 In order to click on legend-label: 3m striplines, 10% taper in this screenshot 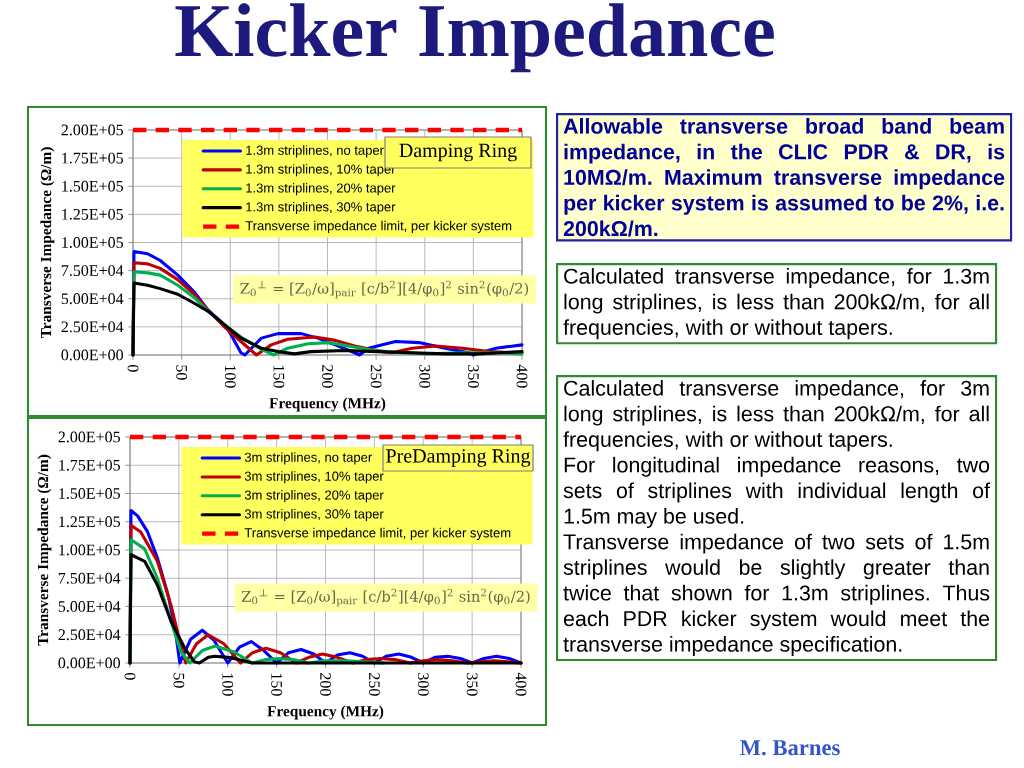, I will do `click(314, 477)`.